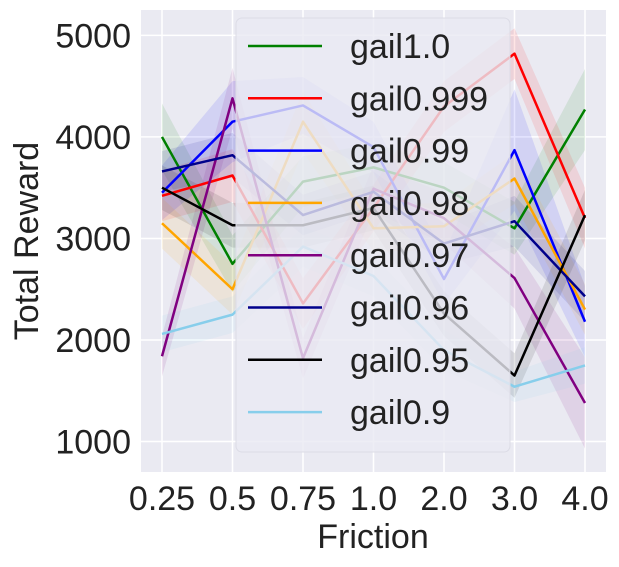  What do you see at coordinates (372, 537) in the screenshot?
I see `x-axis-title: Friction` at bounding box center [372, 537].